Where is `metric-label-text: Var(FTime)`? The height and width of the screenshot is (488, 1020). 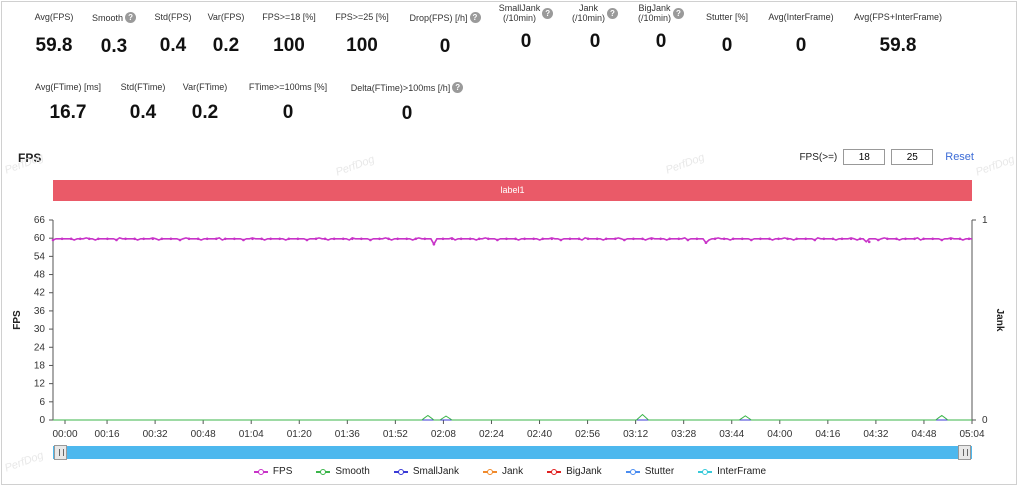 metric-label-text: Var(FTime) is located at coordinates (205, 87).